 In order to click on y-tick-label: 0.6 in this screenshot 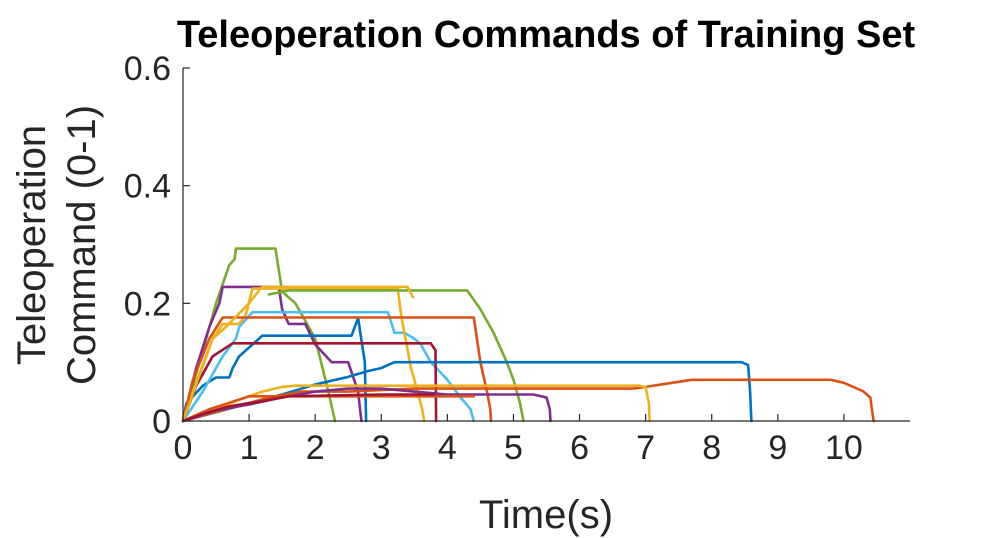, I will do `click(147, 69)`.